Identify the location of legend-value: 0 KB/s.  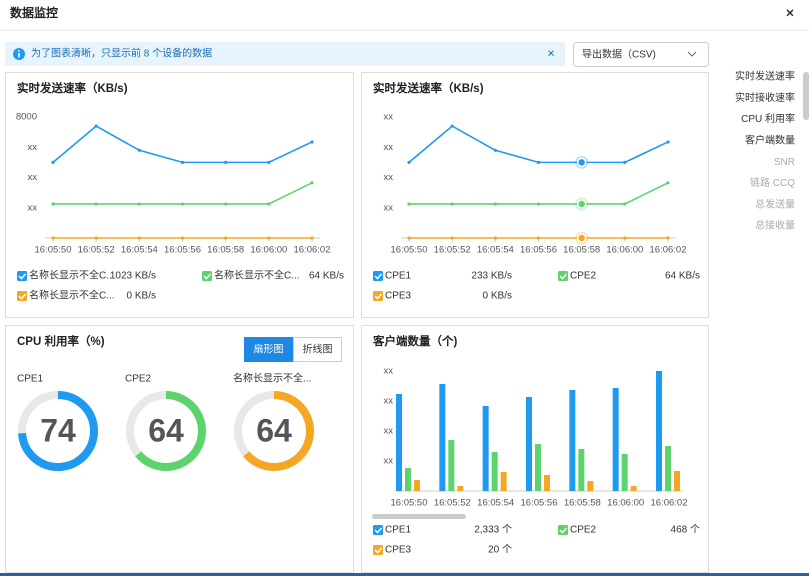
(141, 296).